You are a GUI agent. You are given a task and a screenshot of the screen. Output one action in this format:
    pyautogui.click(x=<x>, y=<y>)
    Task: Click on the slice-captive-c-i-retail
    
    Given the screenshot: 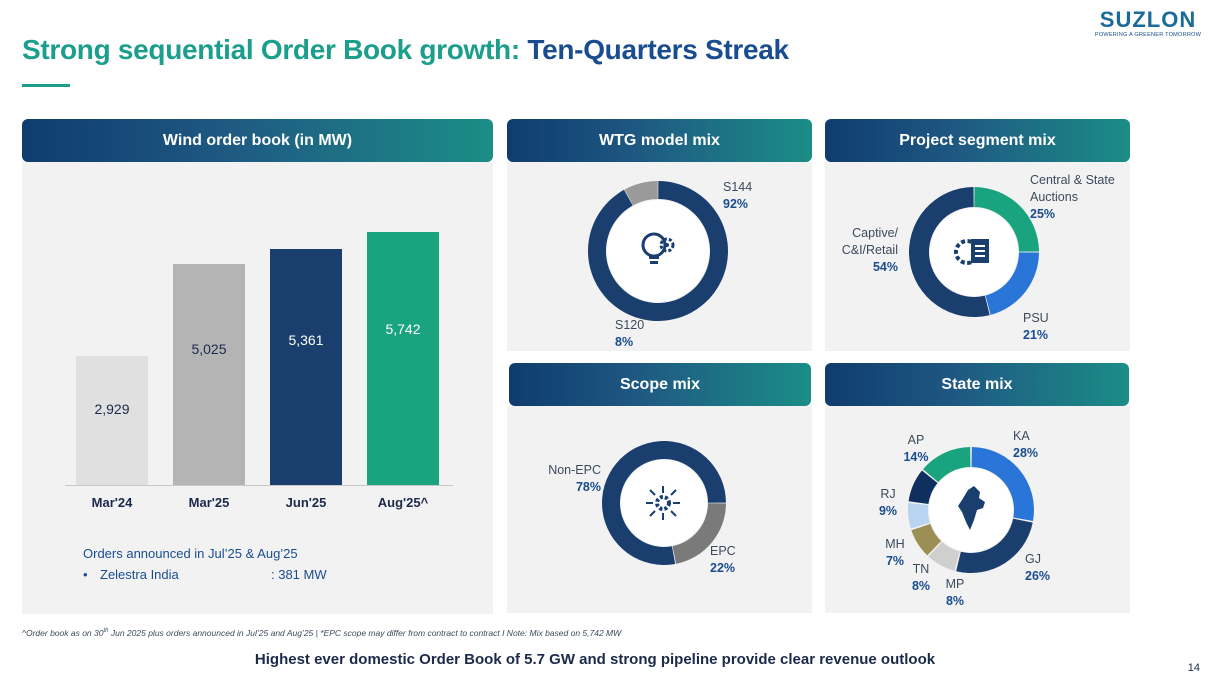 What is the action you would take?
    pyautogui.click(x=949, y=252)
    